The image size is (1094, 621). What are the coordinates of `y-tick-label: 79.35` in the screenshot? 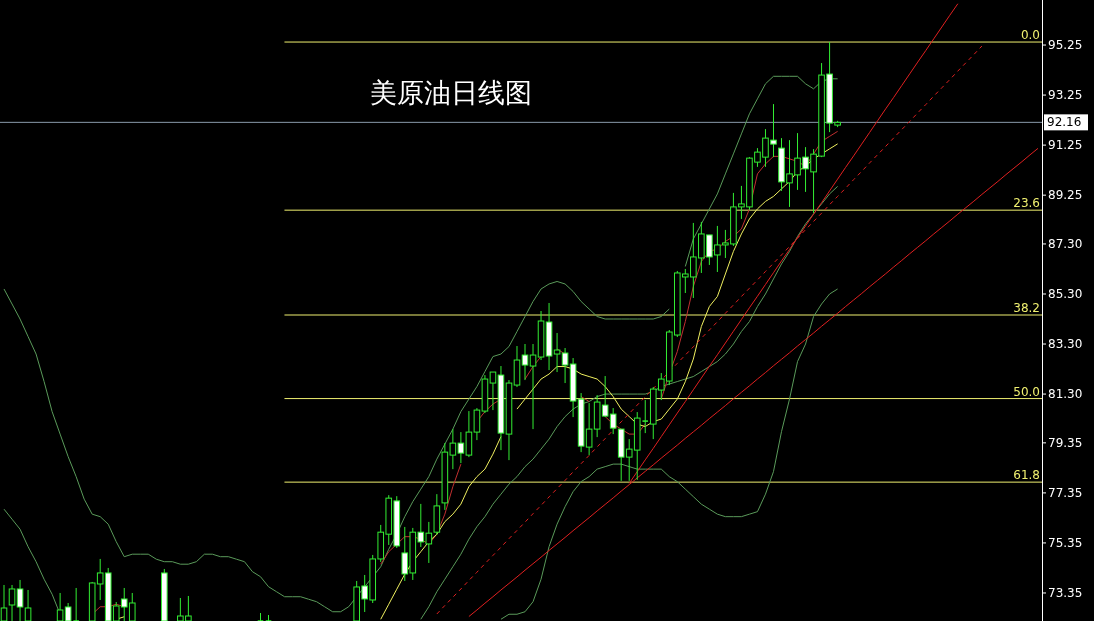 It's located at (1065, 442).